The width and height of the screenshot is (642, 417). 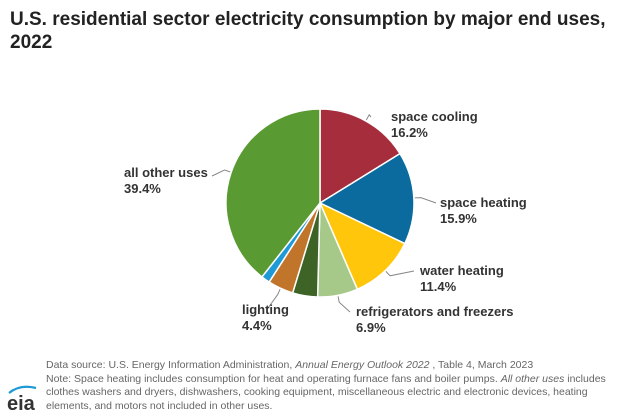 I want to click on slice-label-name: all other uses, so click(x=166, y=172).